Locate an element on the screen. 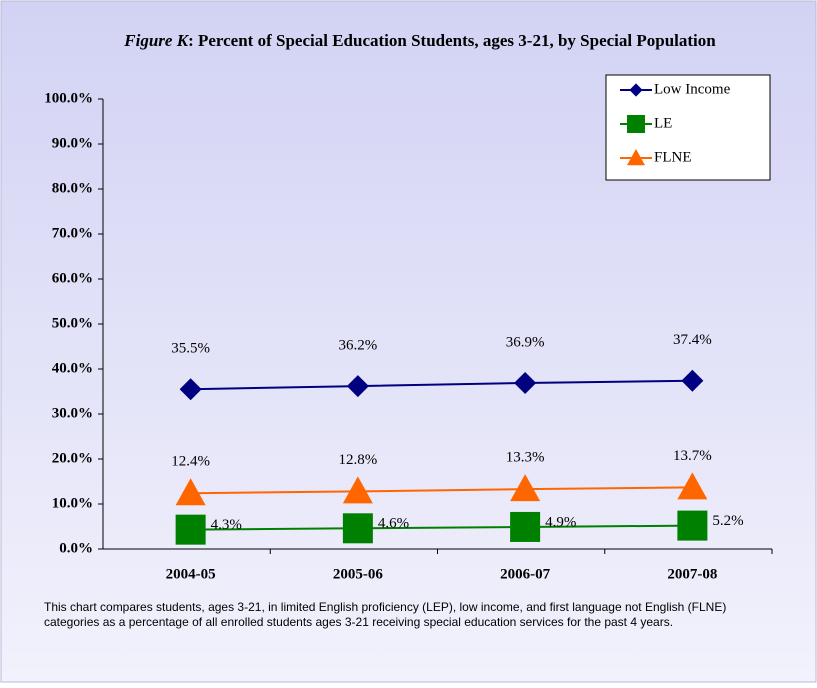 Image resolution: width=817 pixels, height=688 pixels. y-tick-label: 70.0% is located at coordinates (72, 233).